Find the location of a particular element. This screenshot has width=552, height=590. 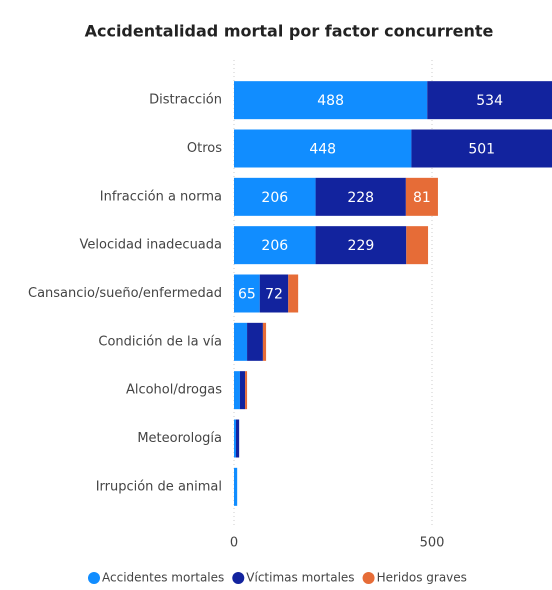

value-label: 488 is located at coordinates (330, 101).